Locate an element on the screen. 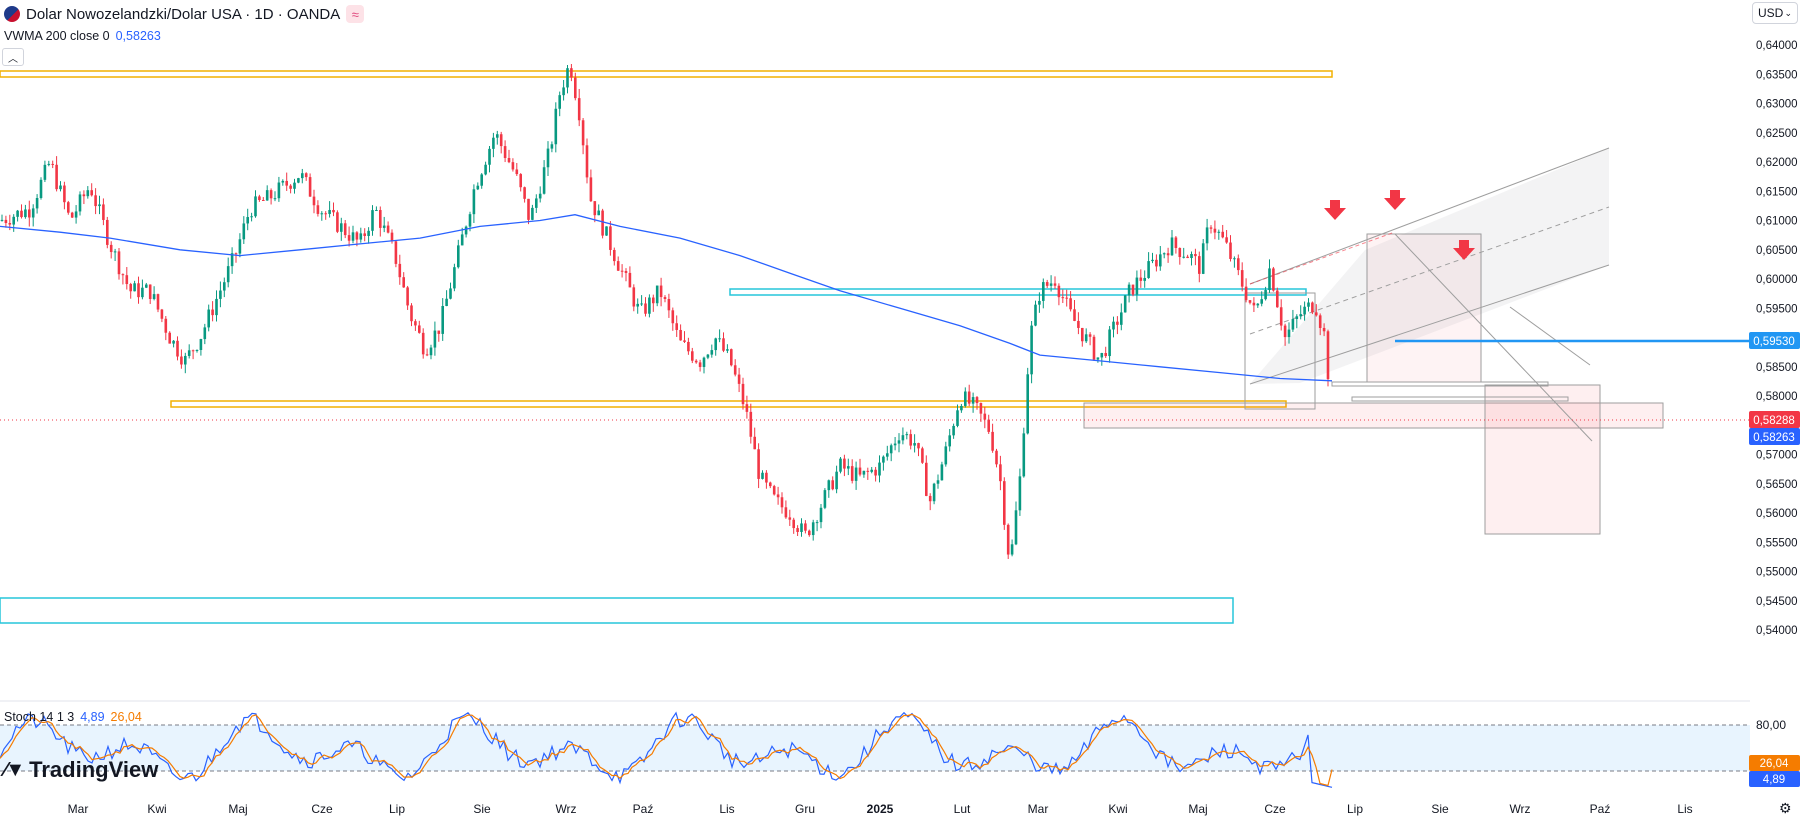 This screenshot has width=1804, height=819. channel-line-low is located at coordinates (1429, 324).